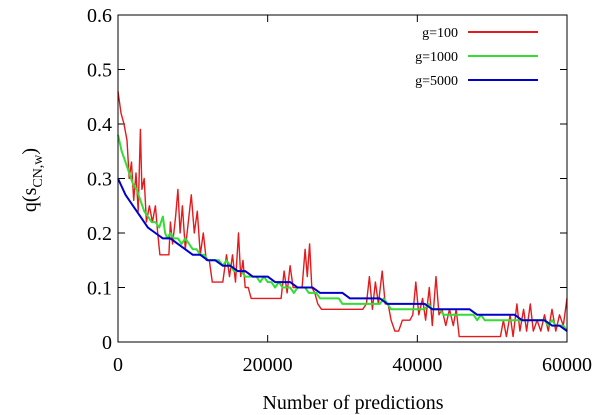 The image size is (601, 415). Describe the element at coordinates (99, 234) in the screenshot. I see `y-tick-label: 0.2` at that location.